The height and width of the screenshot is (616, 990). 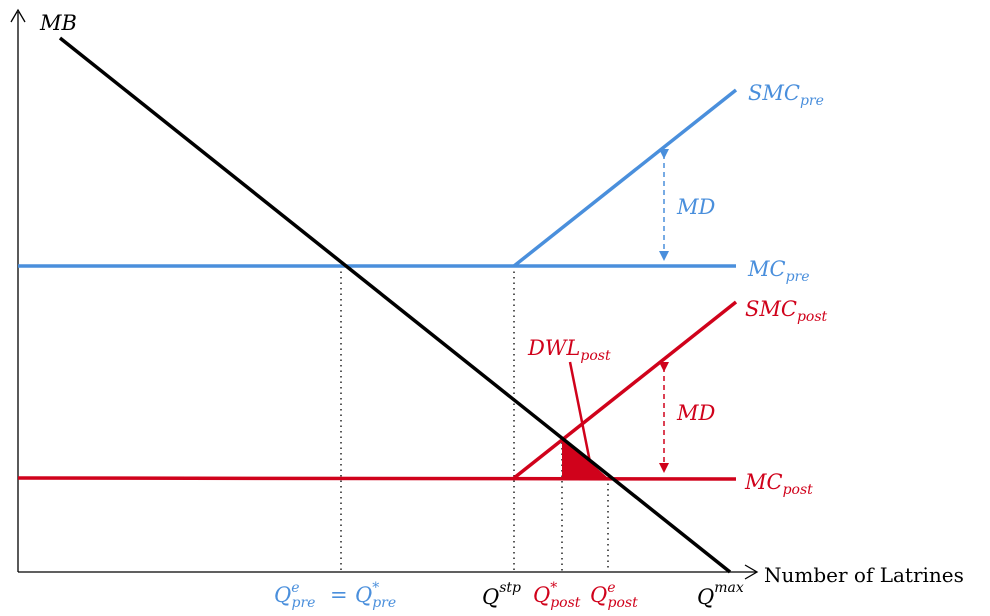 What do you see at coordinates (18, 15) in the screenshot?
I see `y-axis-arrowhead` at bounding box center [18, 15].